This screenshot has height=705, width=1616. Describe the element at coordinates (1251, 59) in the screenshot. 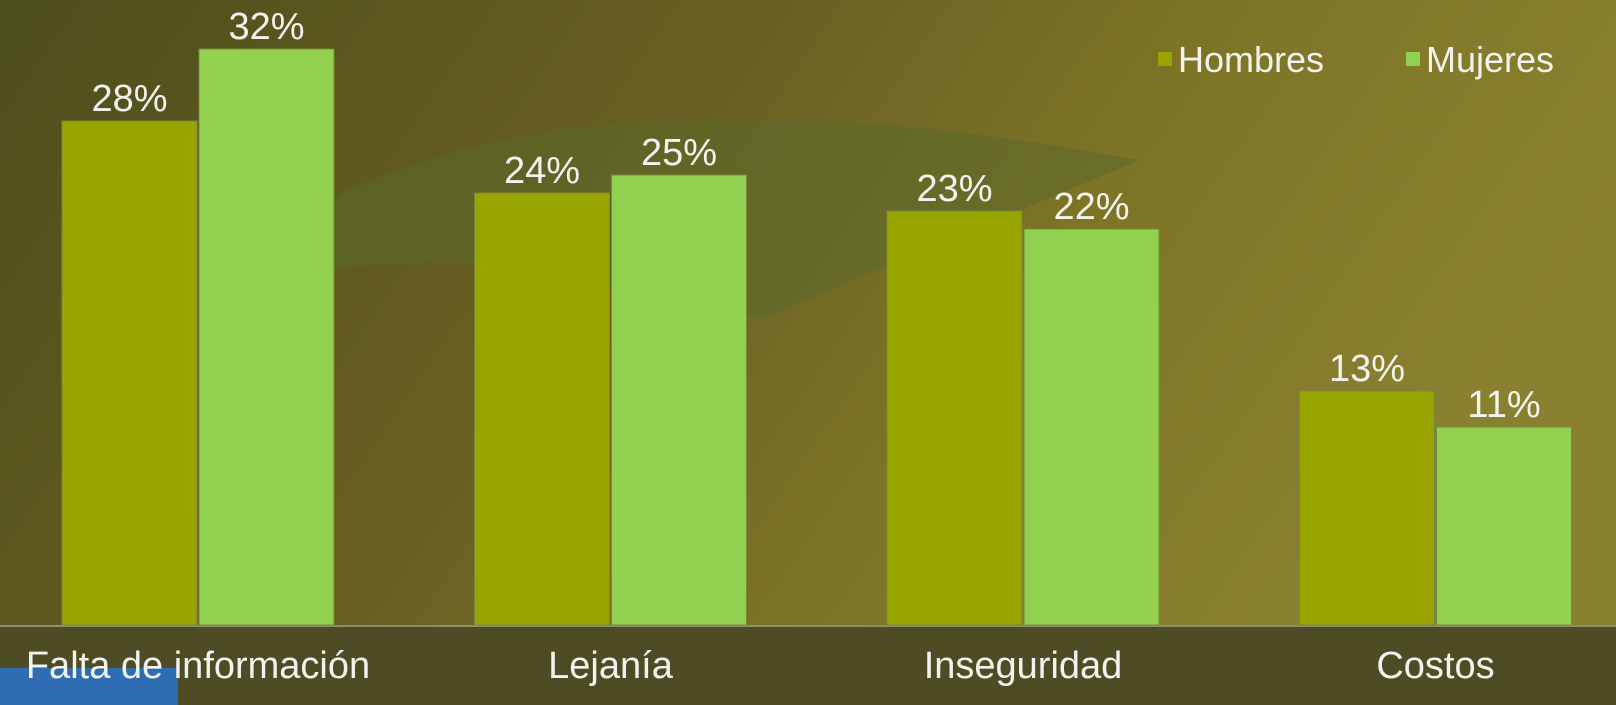

I see `legend-label: Hombres` at that location.